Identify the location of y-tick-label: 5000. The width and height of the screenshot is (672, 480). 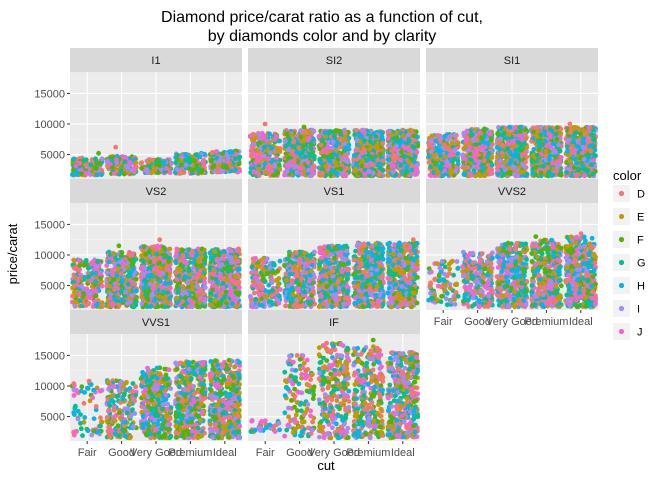
(53, 156).